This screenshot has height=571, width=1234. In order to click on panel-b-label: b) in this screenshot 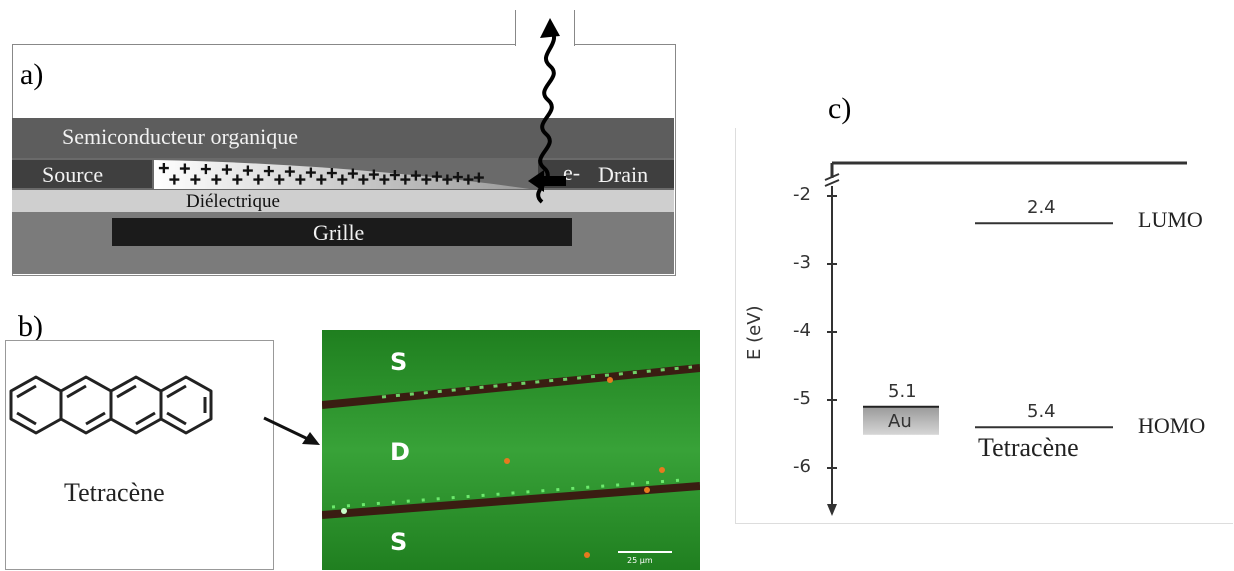, I will do `click(30, 326)`.